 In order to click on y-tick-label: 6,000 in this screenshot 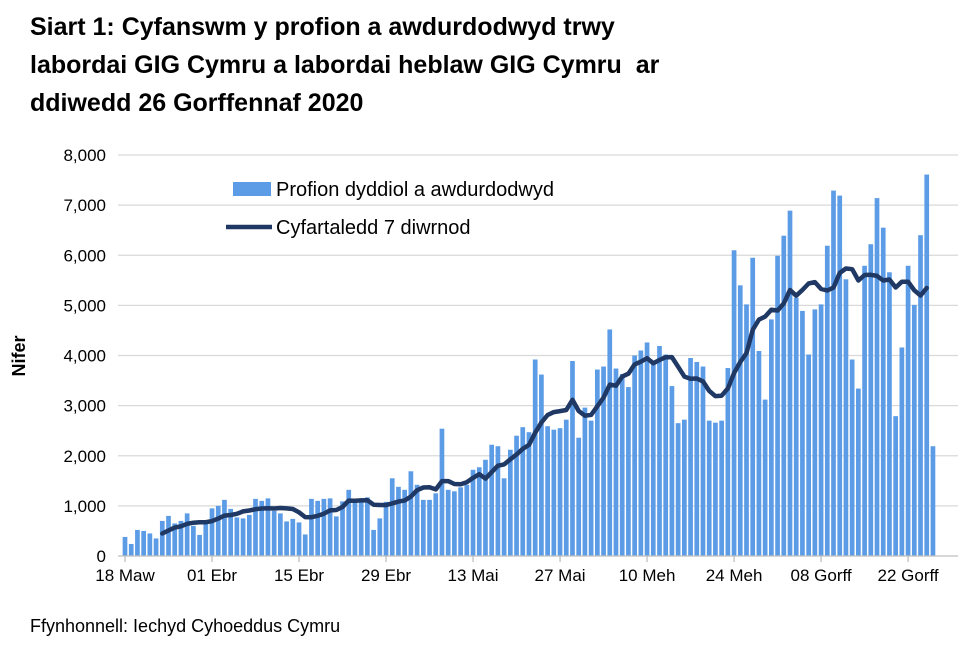, I will do `click(84, 255)`.